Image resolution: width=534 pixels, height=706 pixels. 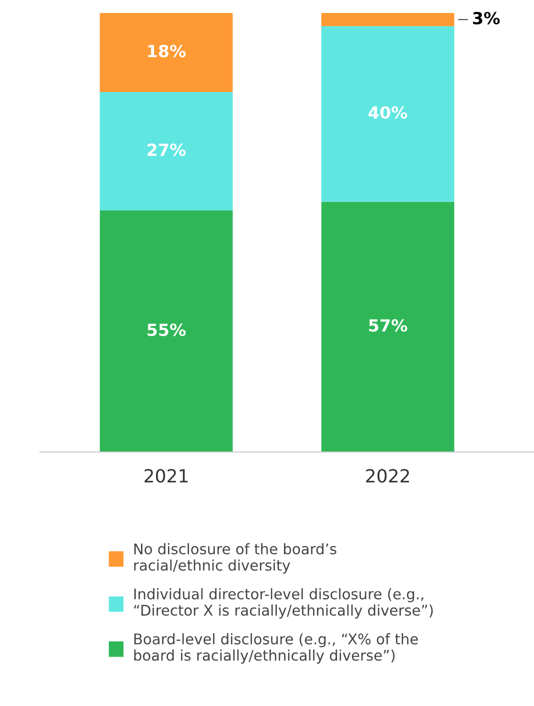 What do you see at coordinates (387, 475) in the screenshot?
I see `x-tick-label: 2022` at bounding box center [387, 475].